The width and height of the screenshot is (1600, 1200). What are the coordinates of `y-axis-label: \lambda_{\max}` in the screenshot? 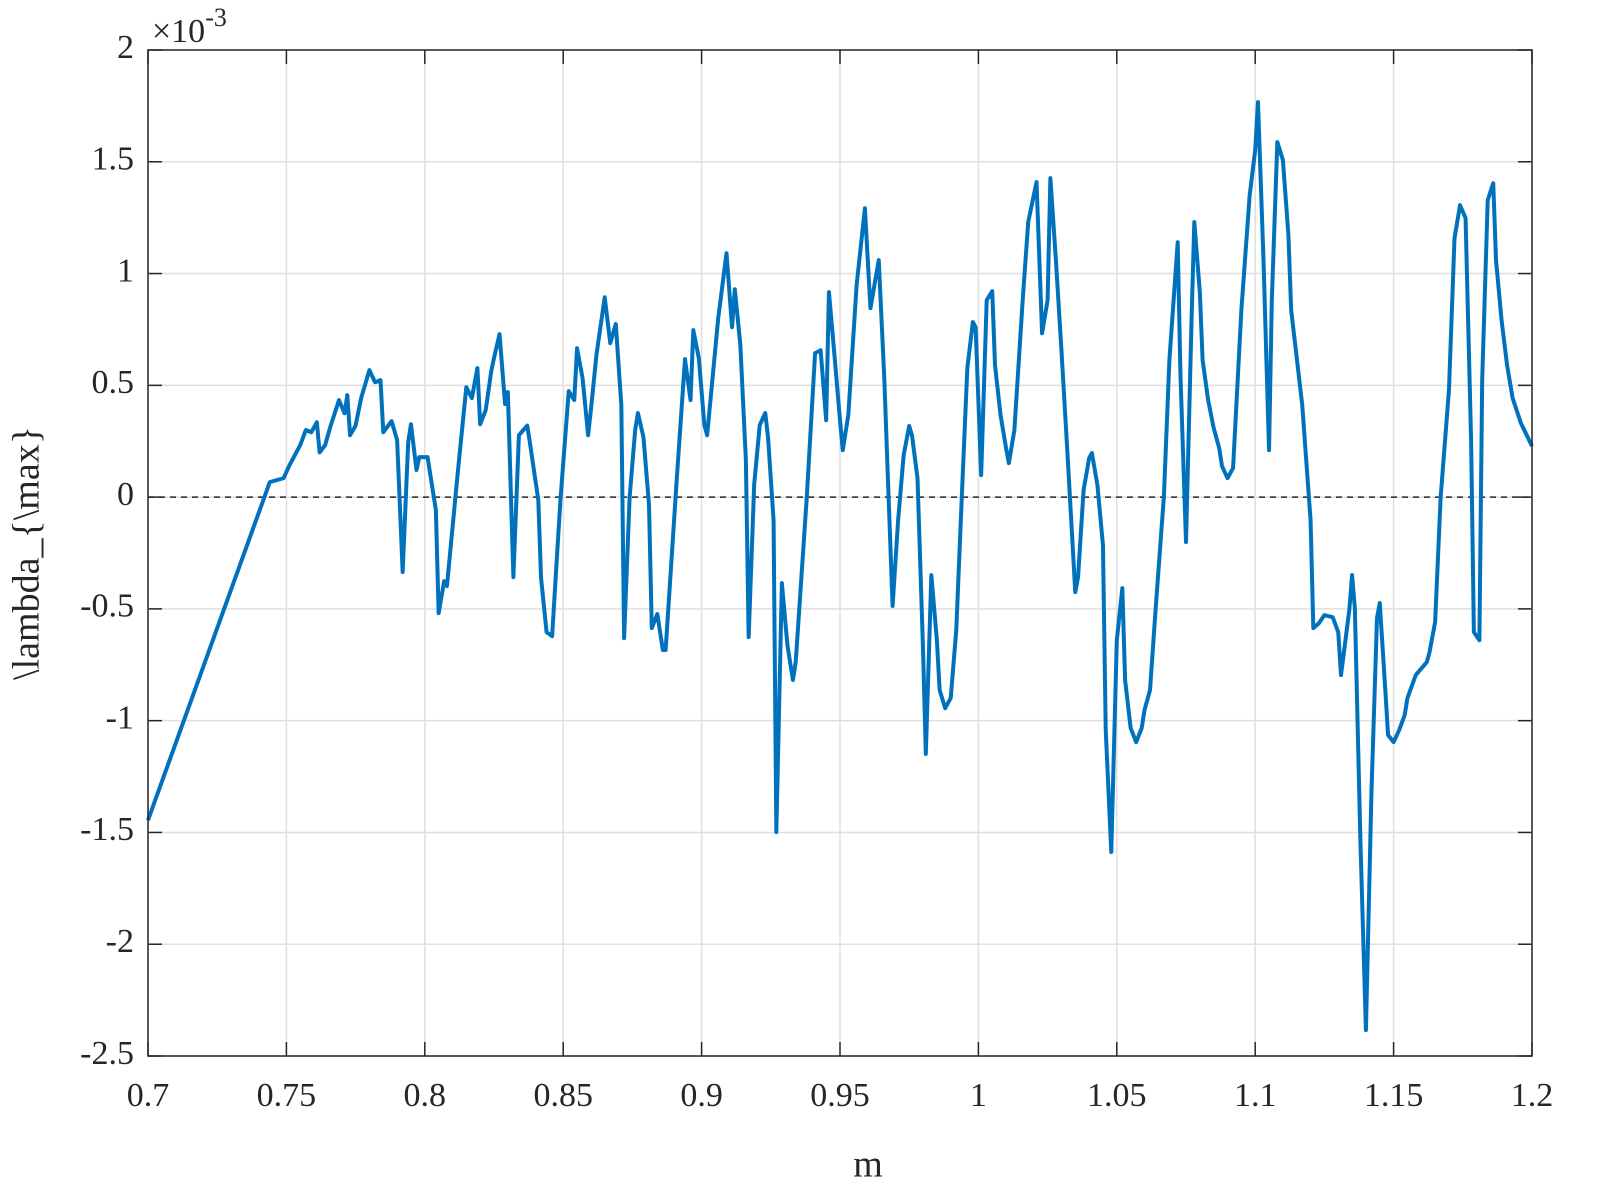 It's located at (27, 553).